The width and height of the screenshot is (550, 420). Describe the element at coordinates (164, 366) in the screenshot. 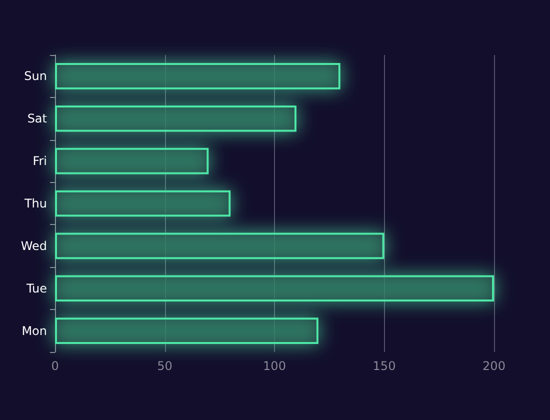

I see `x-tick-label: 50` at that location.